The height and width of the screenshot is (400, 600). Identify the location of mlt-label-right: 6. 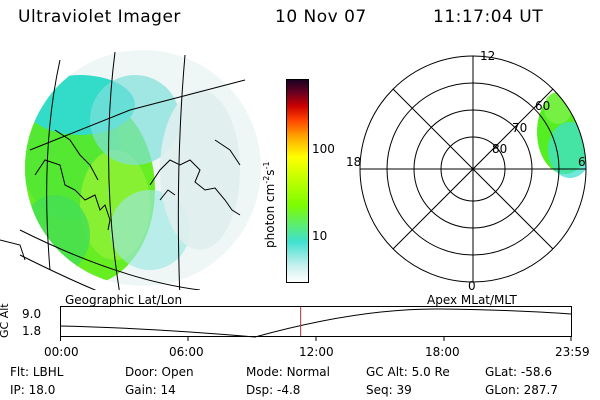
(582, 162).